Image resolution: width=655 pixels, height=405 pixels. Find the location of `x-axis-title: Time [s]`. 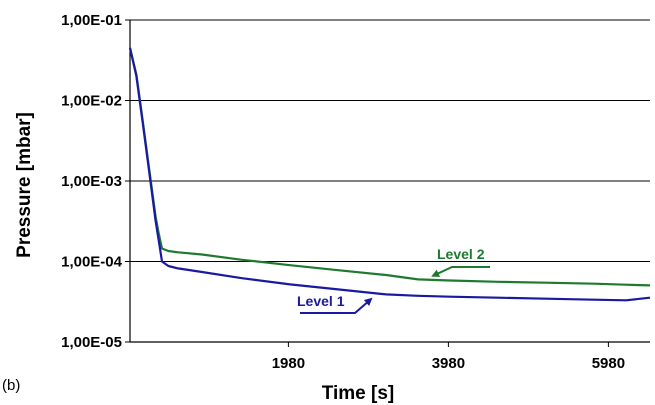

x-axis-title: Time [s] is located at coordinates (358, 393).